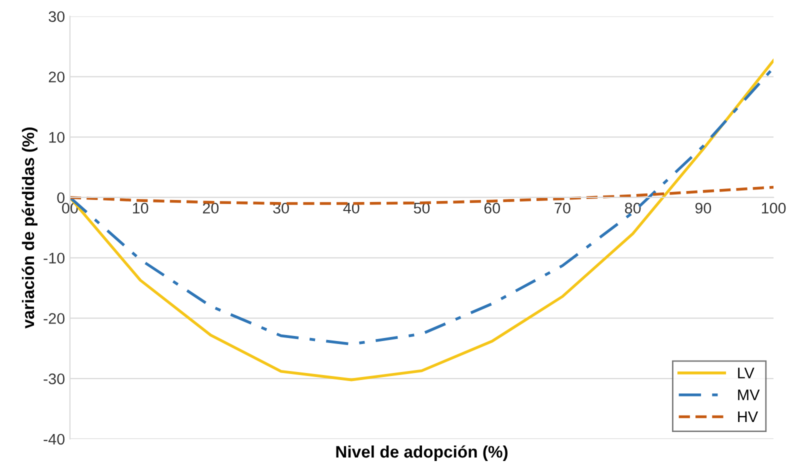 Image resolution: width=795 pixels, height=467 pixels. What do you see at coordinates (54, 439) in the screenshot?
I see `y-tick-label: -40` at bounding box center [54, 439].